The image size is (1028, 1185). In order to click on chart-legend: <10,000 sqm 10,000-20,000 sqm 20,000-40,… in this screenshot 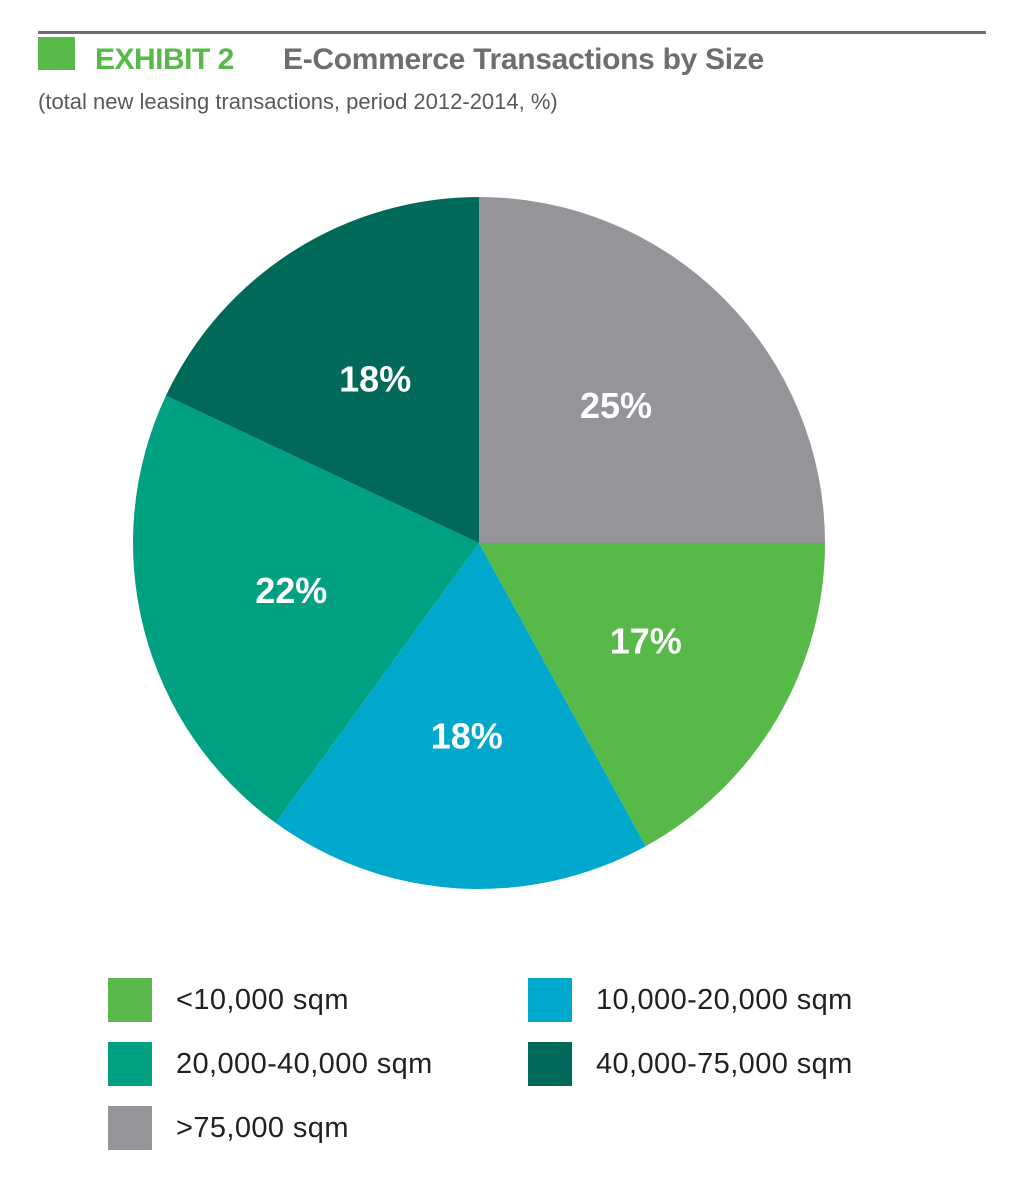, I will do `click(538, 1068)`.